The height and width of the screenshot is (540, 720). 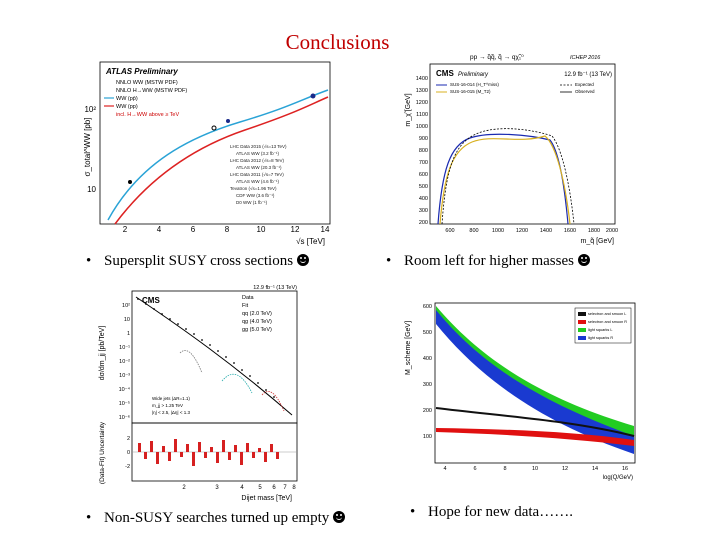 I want to click on mass-xtick: 12, so click(x=565, y=469).